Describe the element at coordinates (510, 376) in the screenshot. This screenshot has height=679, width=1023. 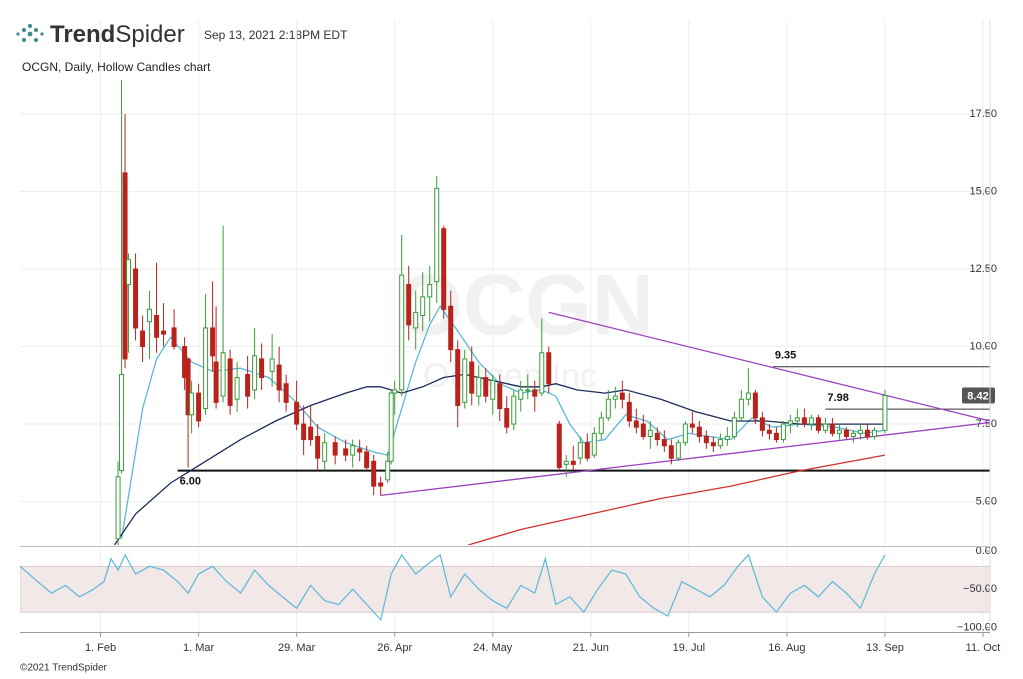
I see `watermark: Ocugen Inc` at that location.